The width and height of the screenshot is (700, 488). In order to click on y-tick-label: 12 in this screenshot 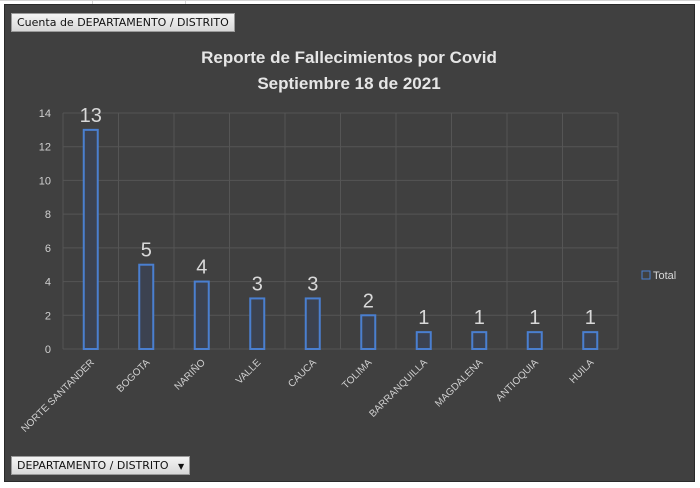, I will do `click(45, 148)`.